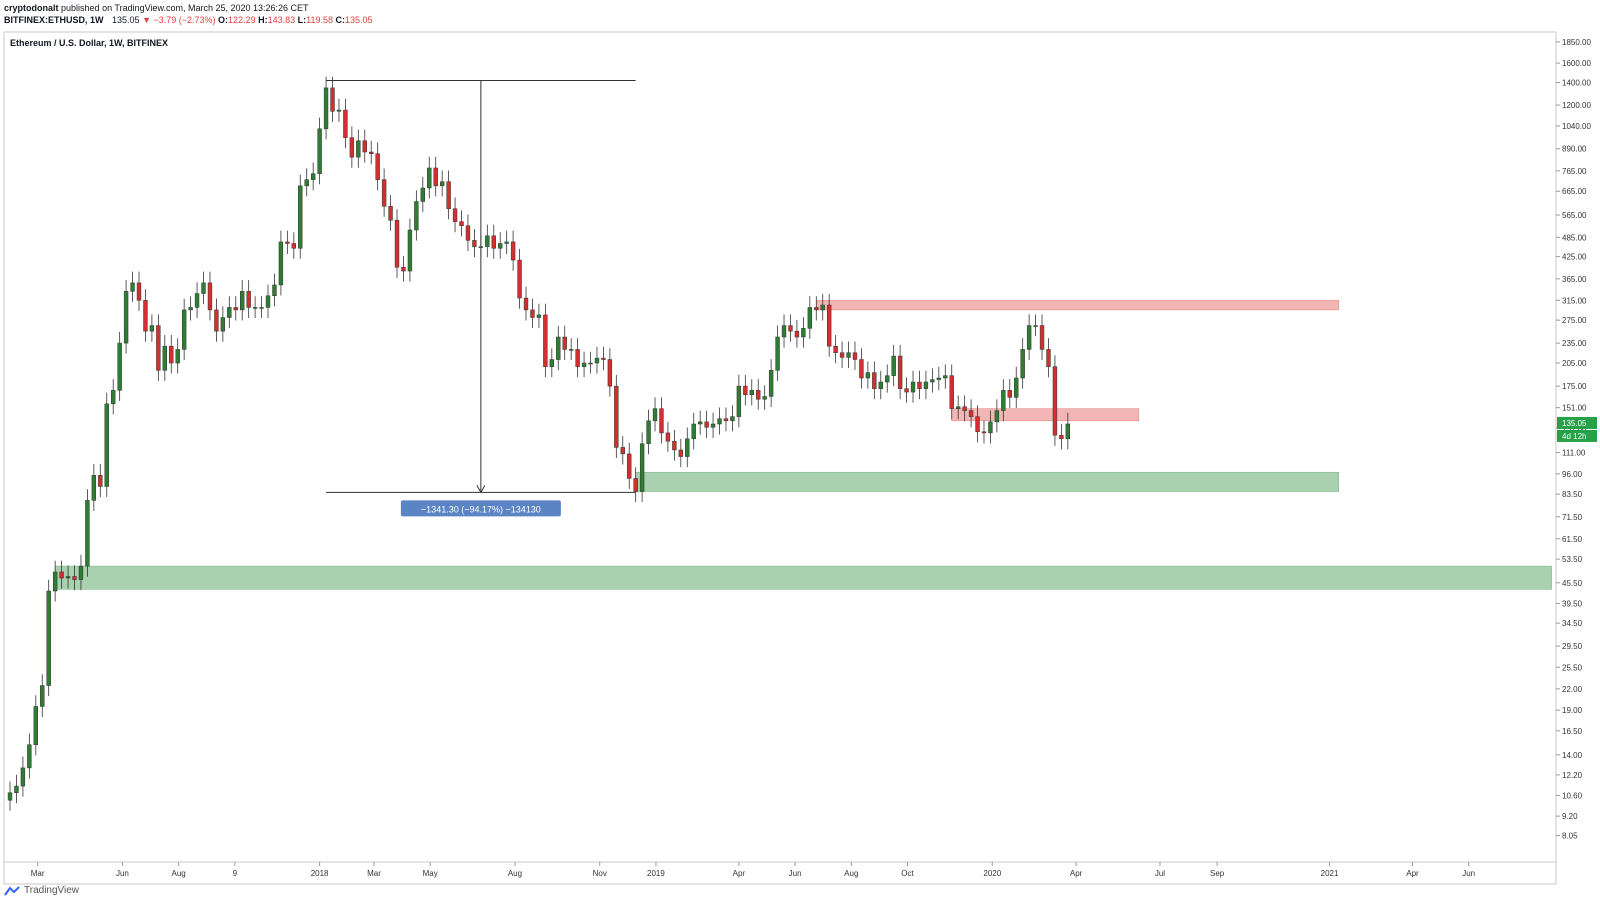  What do you see at coordinates (1572, 775) in the screenshot?
I see `y-tick-label: 12.20` at bounding box center [1572, 775].